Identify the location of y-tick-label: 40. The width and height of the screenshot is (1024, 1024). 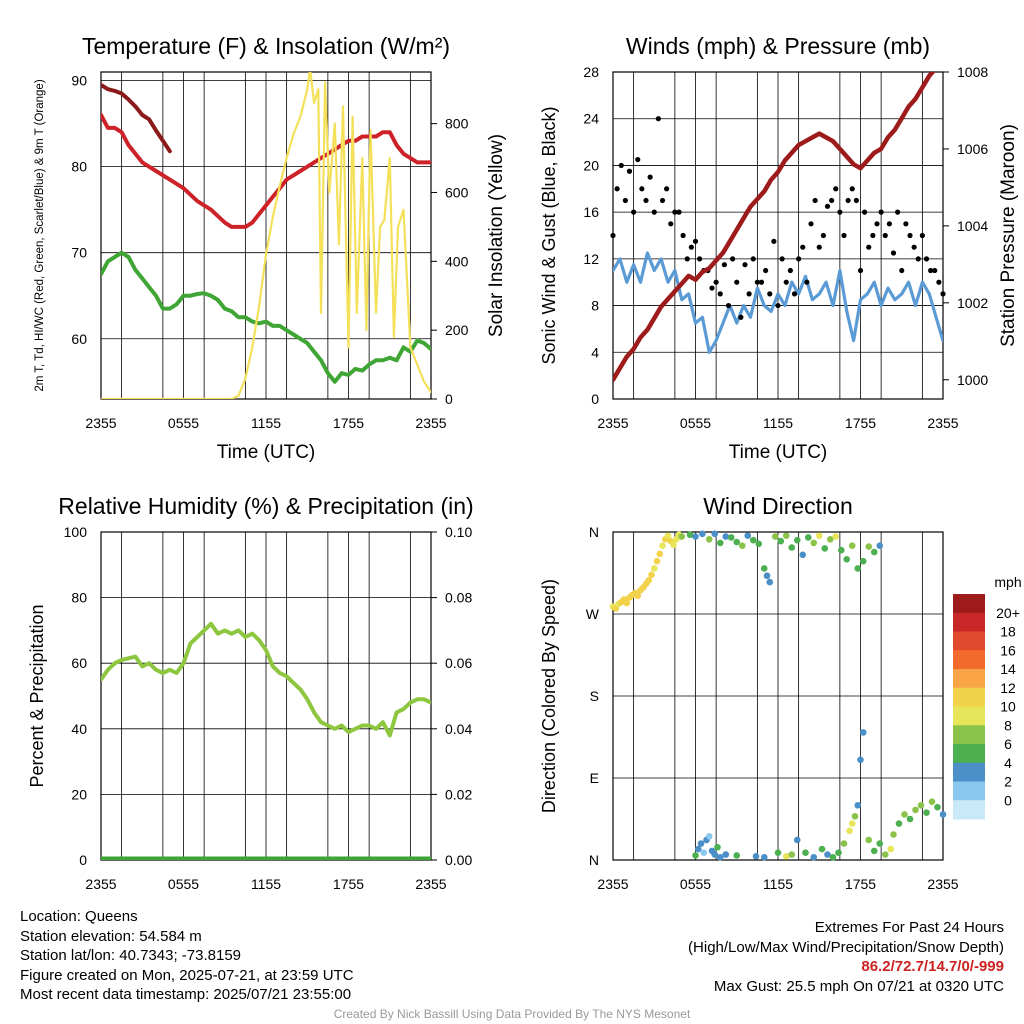
(79, 729).